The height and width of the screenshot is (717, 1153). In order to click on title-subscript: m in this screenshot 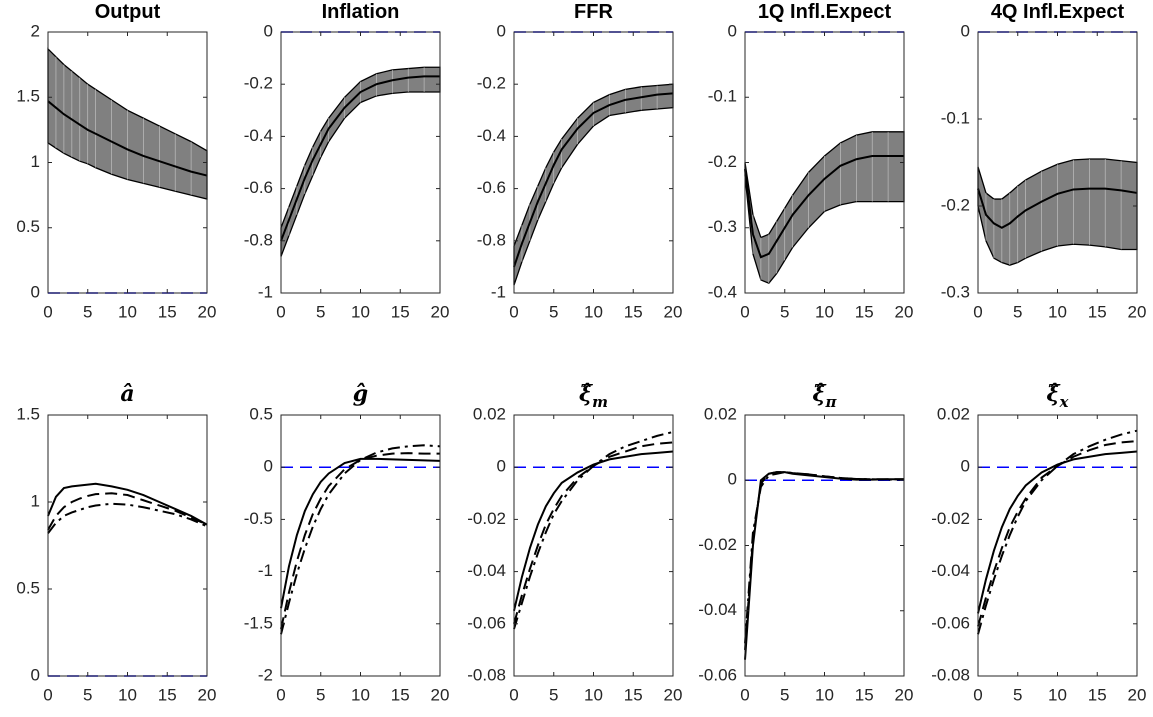, I will do `click(600, 402)`.